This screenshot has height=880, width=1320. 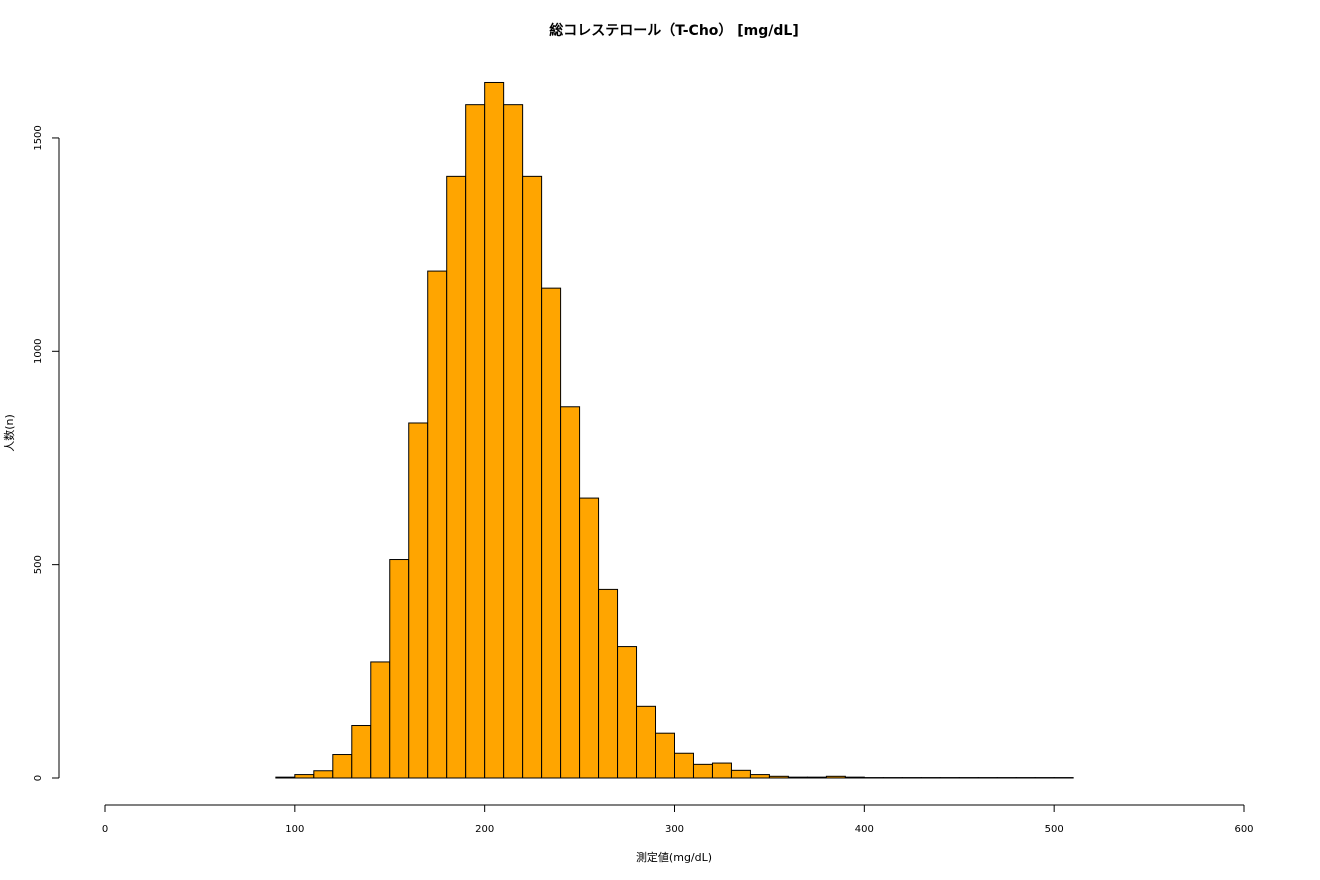 What do you see at coordinates (38, 564) in the screenshot?
I see `y-tick-label: 500` at bounding box center [38, 564].